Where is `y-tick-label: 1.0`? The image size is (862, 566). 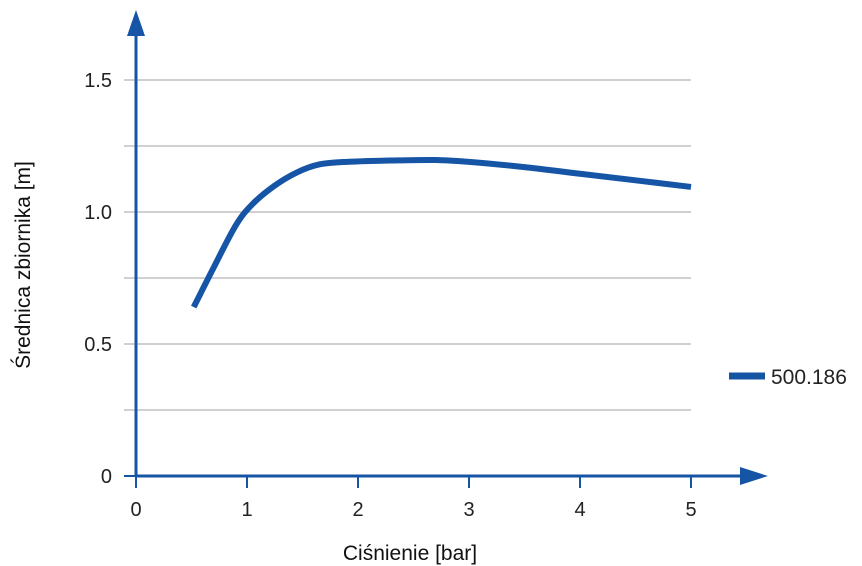
y-tick-label: 1.0 is located at coordinates (98, 213).